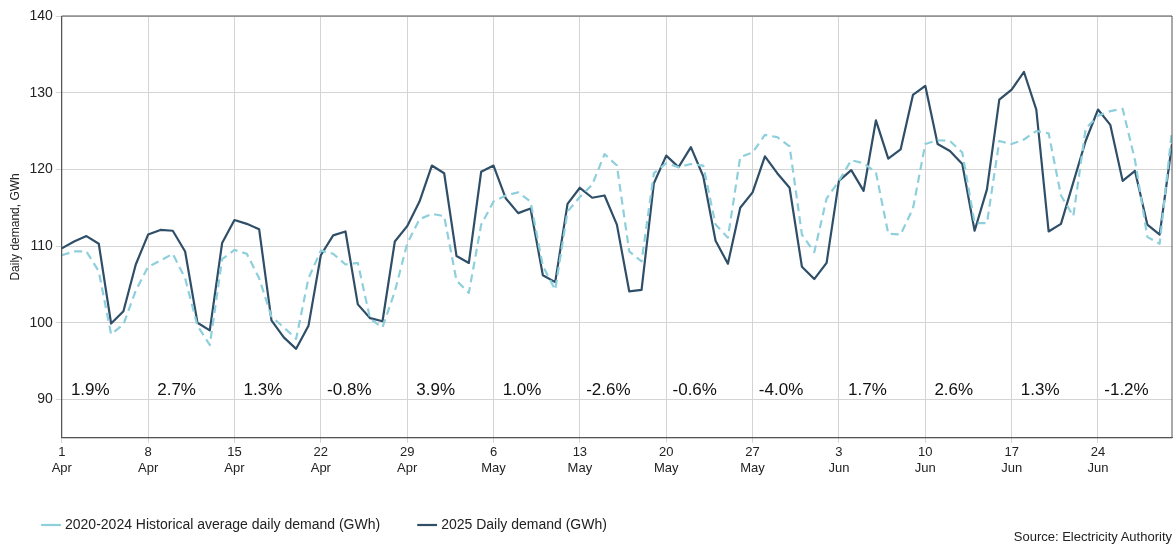  Describe the element at coordinates (522, 390) in the screenshot. I see `annotation: 1.0%` at that location.